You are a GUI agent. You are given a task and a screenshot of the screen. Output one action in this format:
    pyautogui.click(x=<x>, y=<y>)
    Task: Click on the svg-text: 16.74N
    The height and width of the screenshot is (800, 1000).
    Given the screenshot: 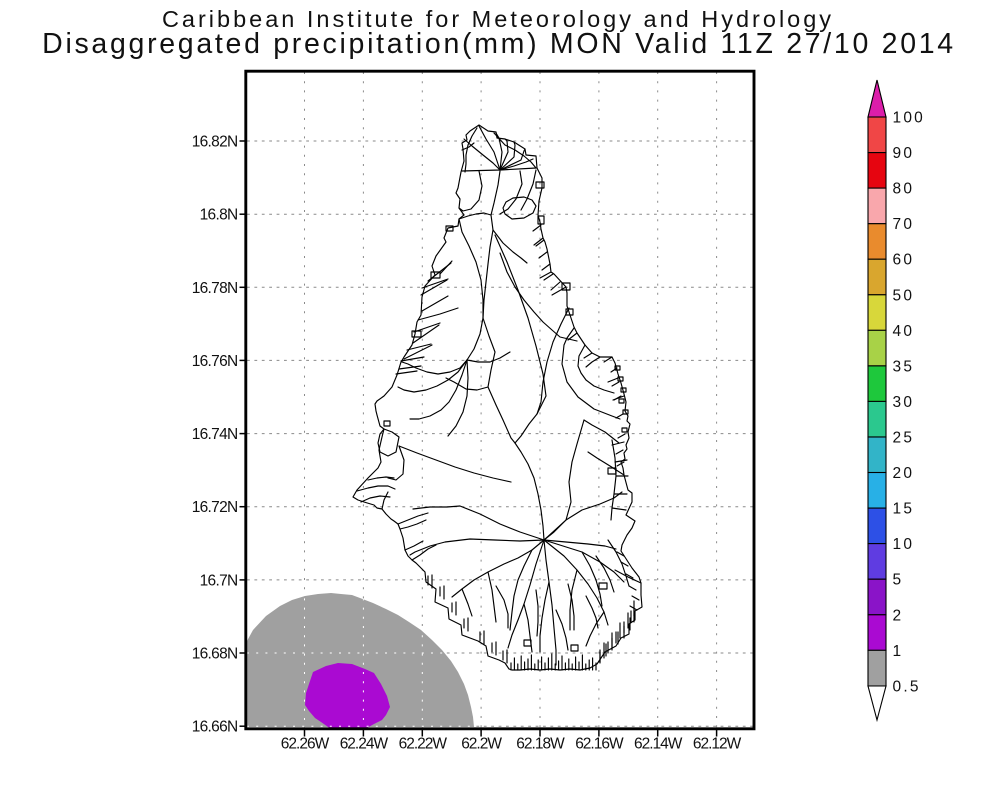 What is the action you would take?
    pyautogui.click(x=215, y=434)
    